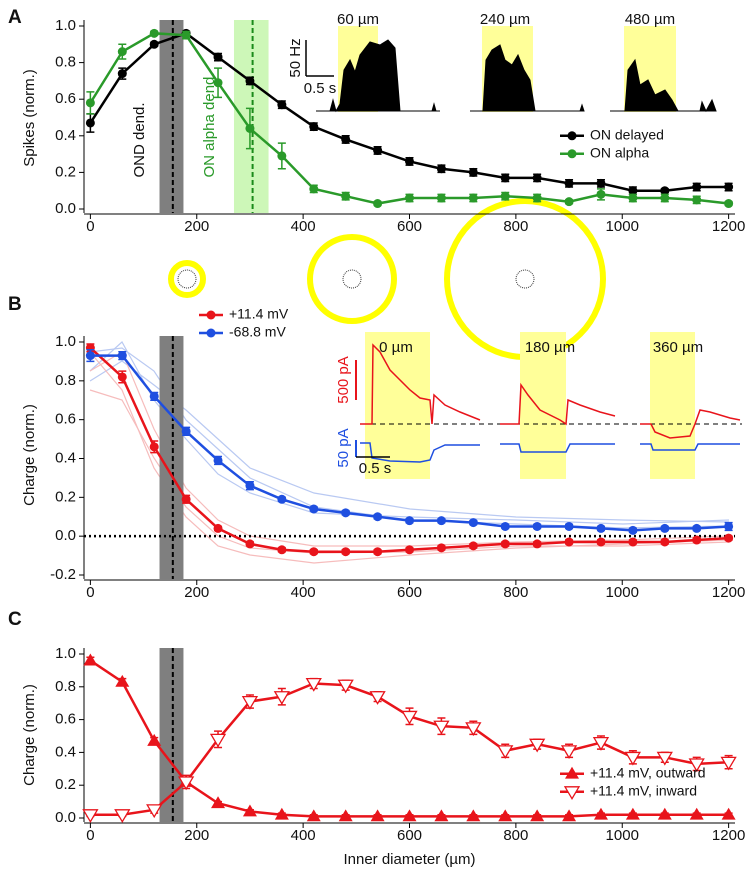  I want to click on x-tick-label: 200, so click(196, 226).